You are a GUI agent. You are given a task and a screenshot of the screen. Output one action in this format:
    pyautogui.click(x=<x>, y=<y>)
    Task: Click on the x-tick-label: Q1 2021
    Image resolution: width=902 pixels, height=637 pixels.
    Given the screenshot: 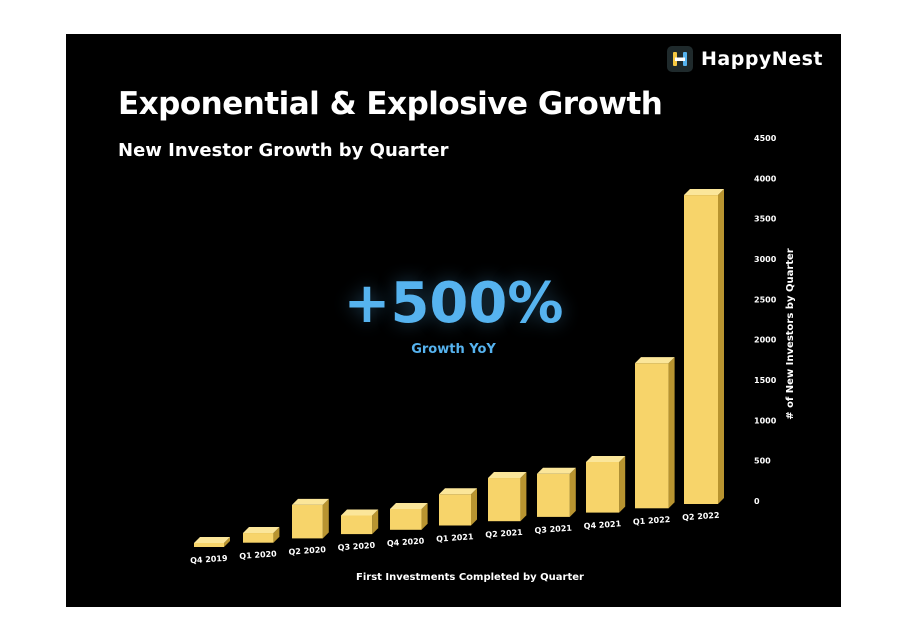 What is the action you would take?
    pyautogui.click(x=455, y=538)
    